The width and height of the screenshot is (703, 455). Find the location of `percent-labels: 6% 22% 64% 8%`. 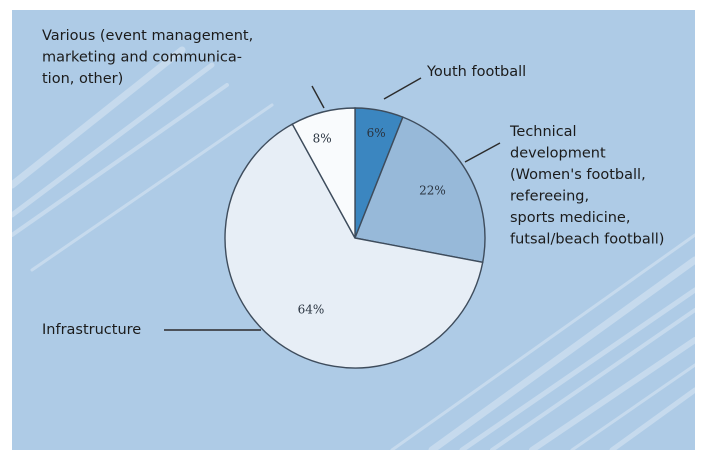

percent-labels: 6% 22% 64% 8% is located at coordinates (372, 221).